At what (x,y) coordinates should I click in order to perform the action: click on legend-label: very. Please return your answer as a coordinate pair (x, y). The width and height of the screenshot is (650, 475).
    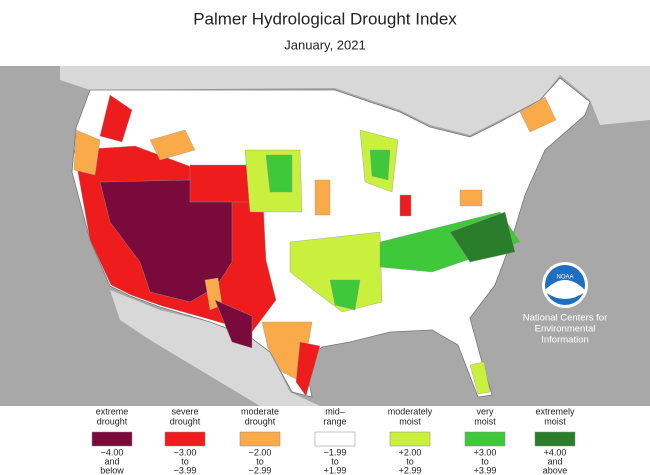
    Looking at the image, I should click on (485, 411).